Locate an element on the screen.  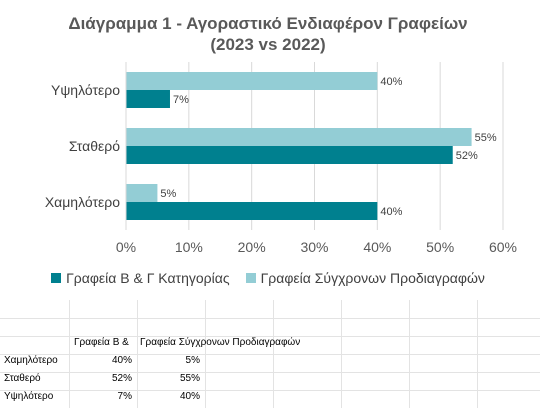
table-cell: 7% is located at coordinates (124, 396).